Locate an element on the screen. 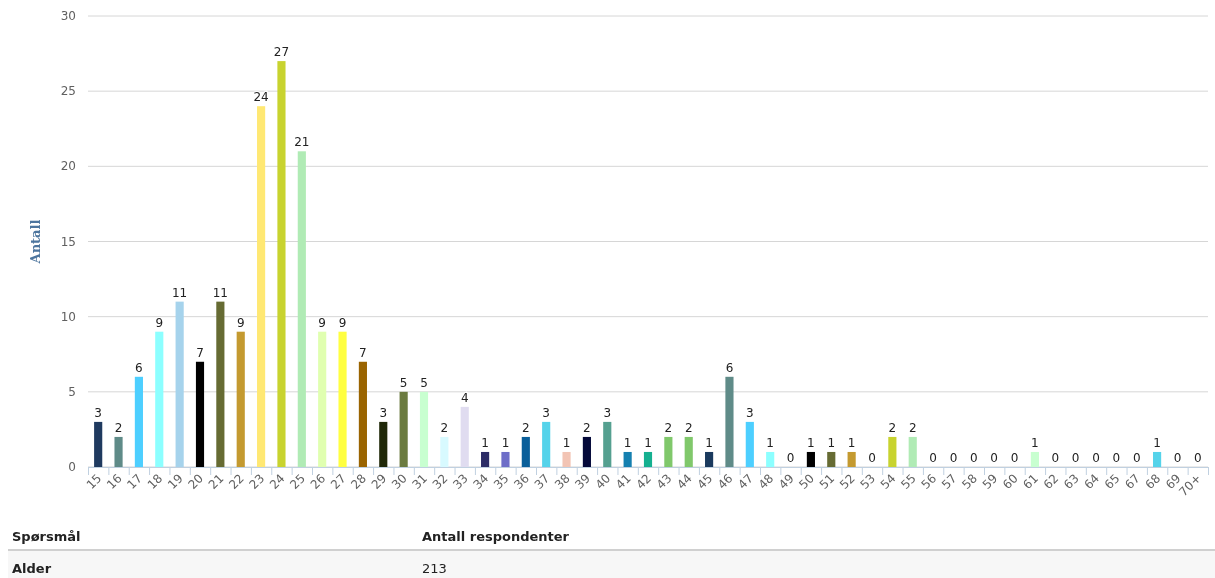 The width and height of the screenshot is (1215, 578). y-tick-label: 10 is located at coordinates (68, 316).